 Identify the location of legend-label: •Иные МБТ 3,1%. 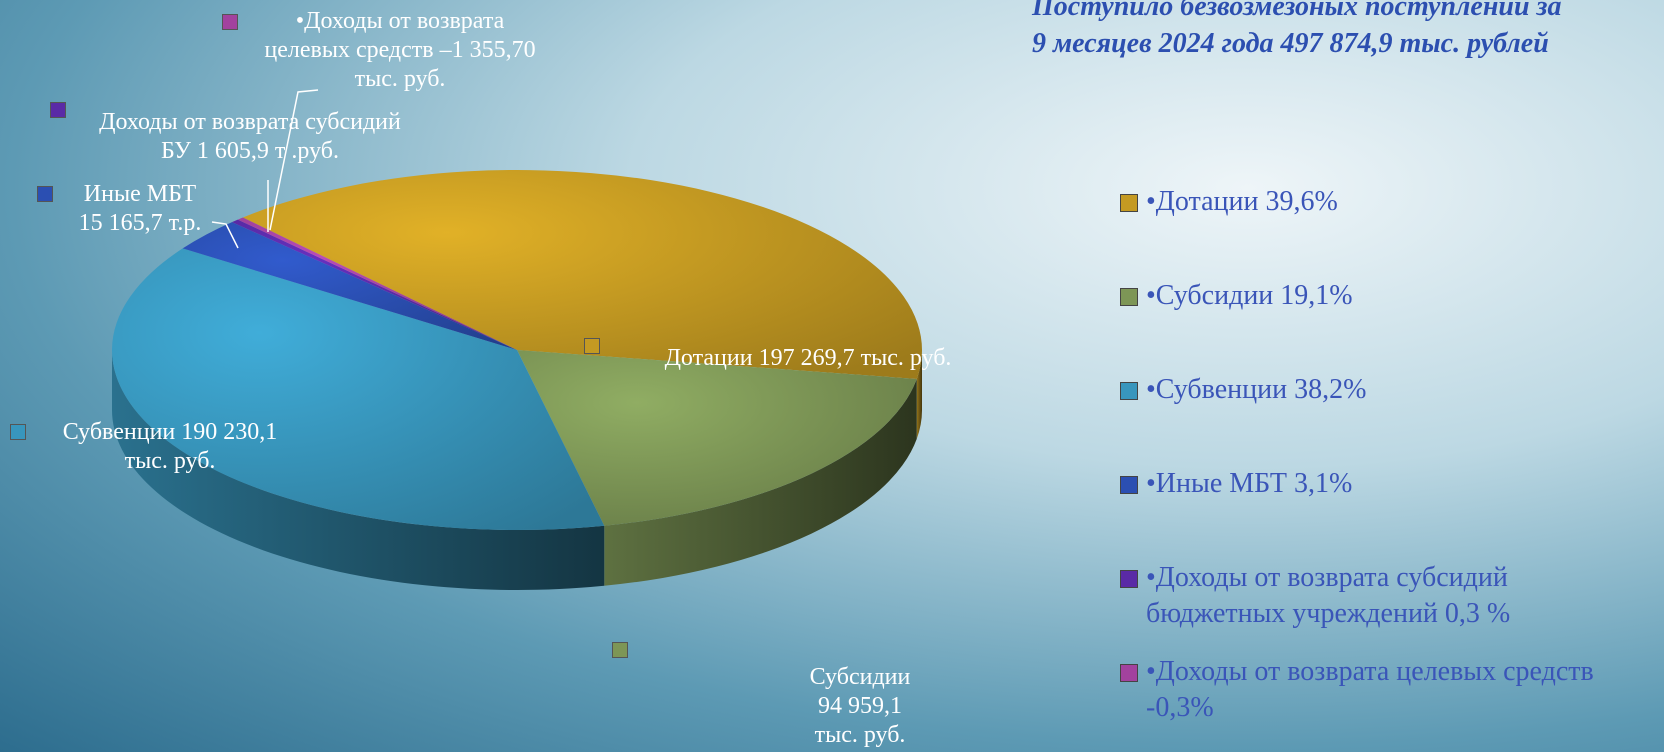
(1249, 483).